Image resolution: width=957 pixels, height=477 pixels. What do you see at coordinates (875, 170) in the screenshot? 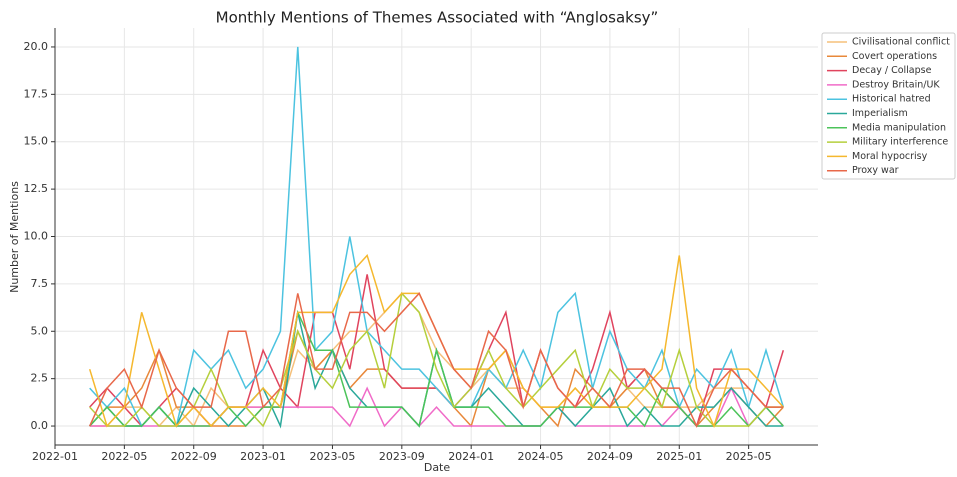
I see `legend-label: Proxy war` at bounding box center [875, 170].